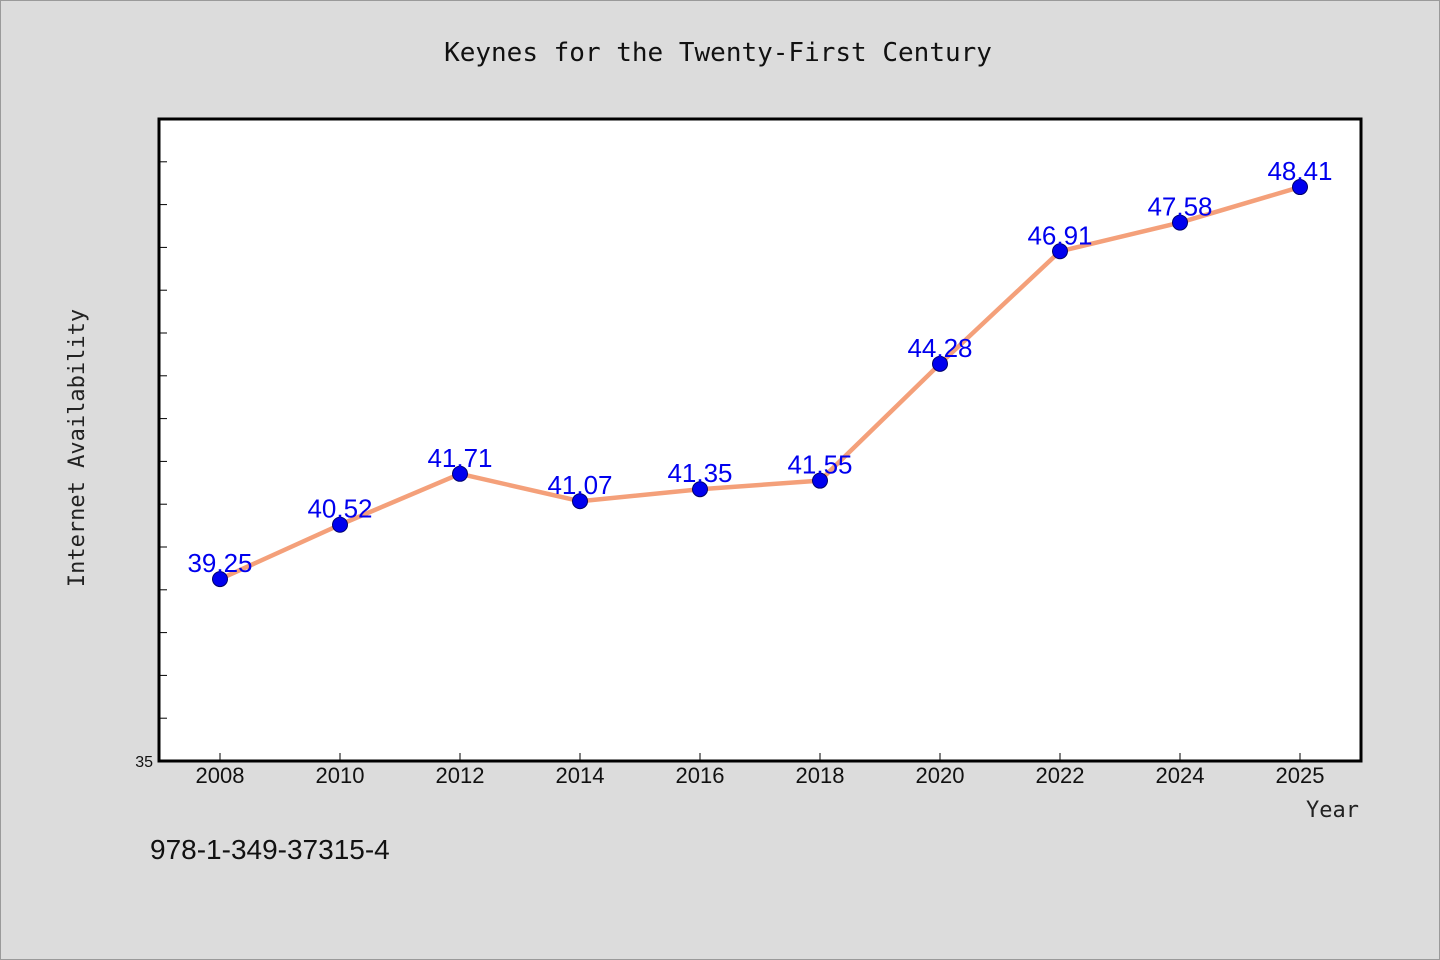 This screenshot has height=960, width=1440. Describe the element at coordinates (819, 465) in the screenshot. I see `data-label: 41.55` at that location.